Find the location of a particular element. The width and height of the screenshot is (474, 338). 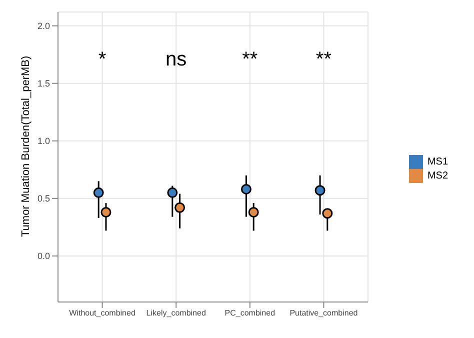

x-tick-label: Likely_combined is located at coordinates (176, 313).